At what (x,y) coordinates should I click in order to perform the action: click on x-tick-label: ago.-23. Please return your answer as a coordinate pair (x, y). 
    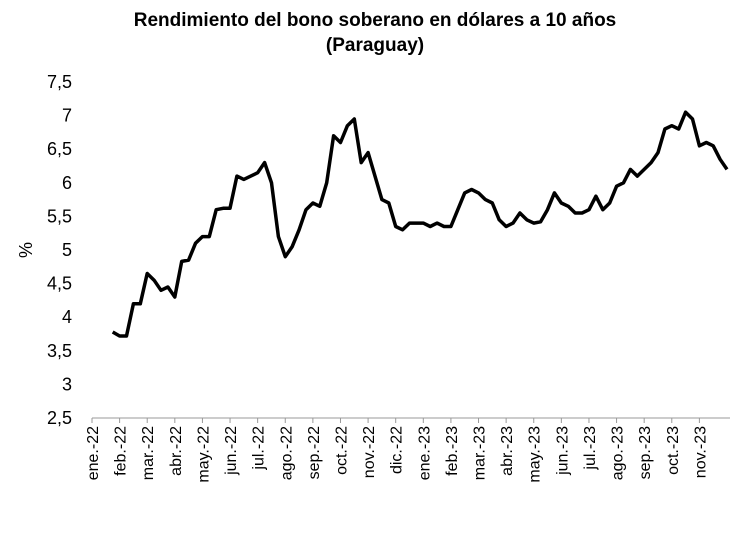
    Looking at the image, I should click on (618, 453).